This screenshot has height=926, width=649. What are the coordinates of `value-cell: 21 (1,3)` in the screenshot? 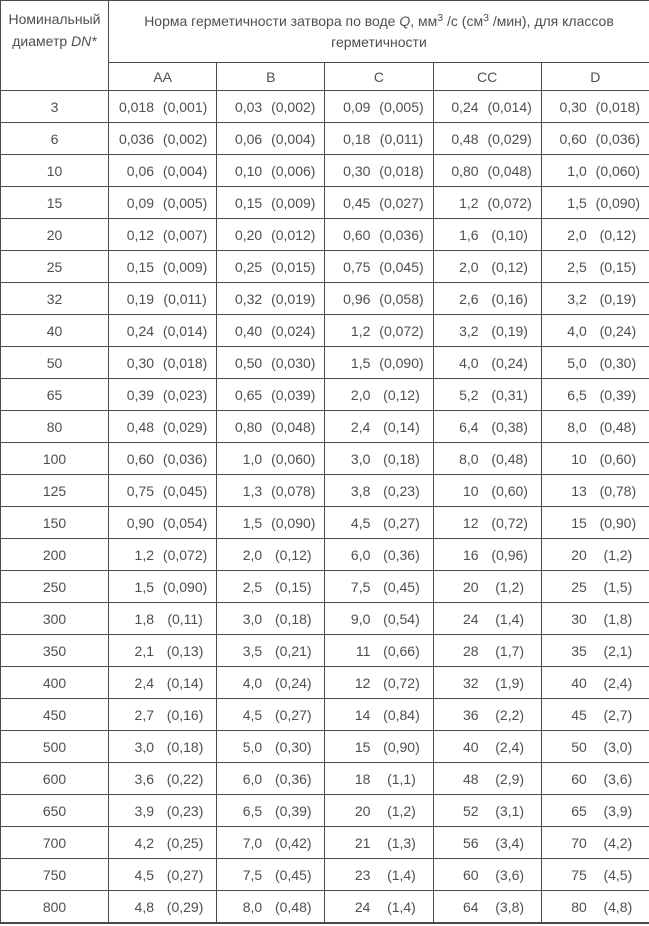 It's located at (379, 842).